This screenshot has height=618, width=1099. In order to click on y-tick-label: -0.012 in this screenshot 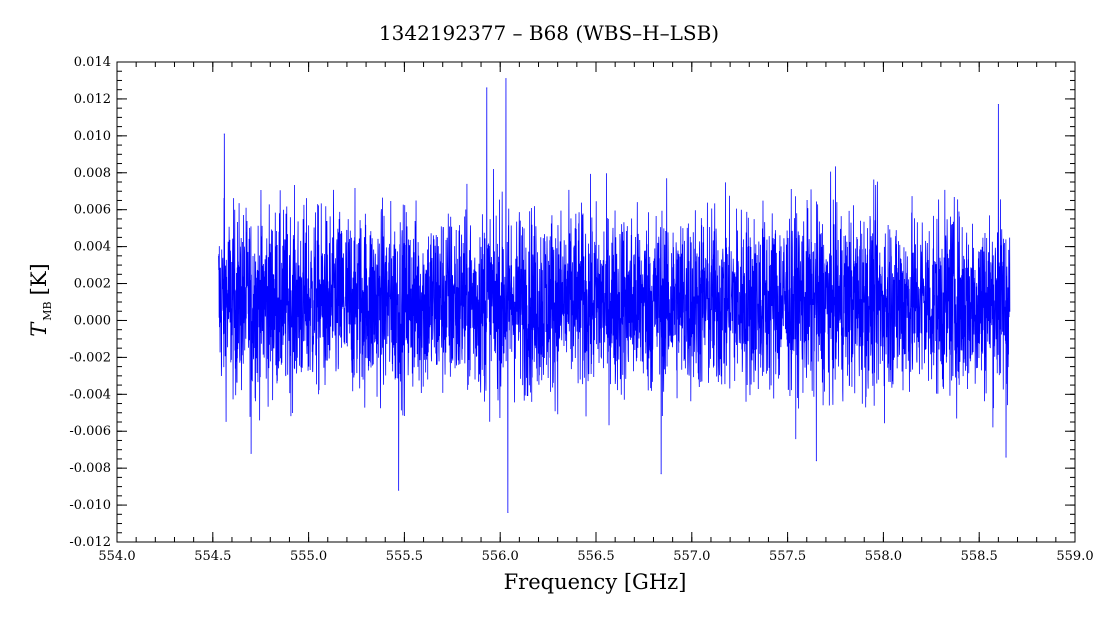, I will do `click(90, 542)`.